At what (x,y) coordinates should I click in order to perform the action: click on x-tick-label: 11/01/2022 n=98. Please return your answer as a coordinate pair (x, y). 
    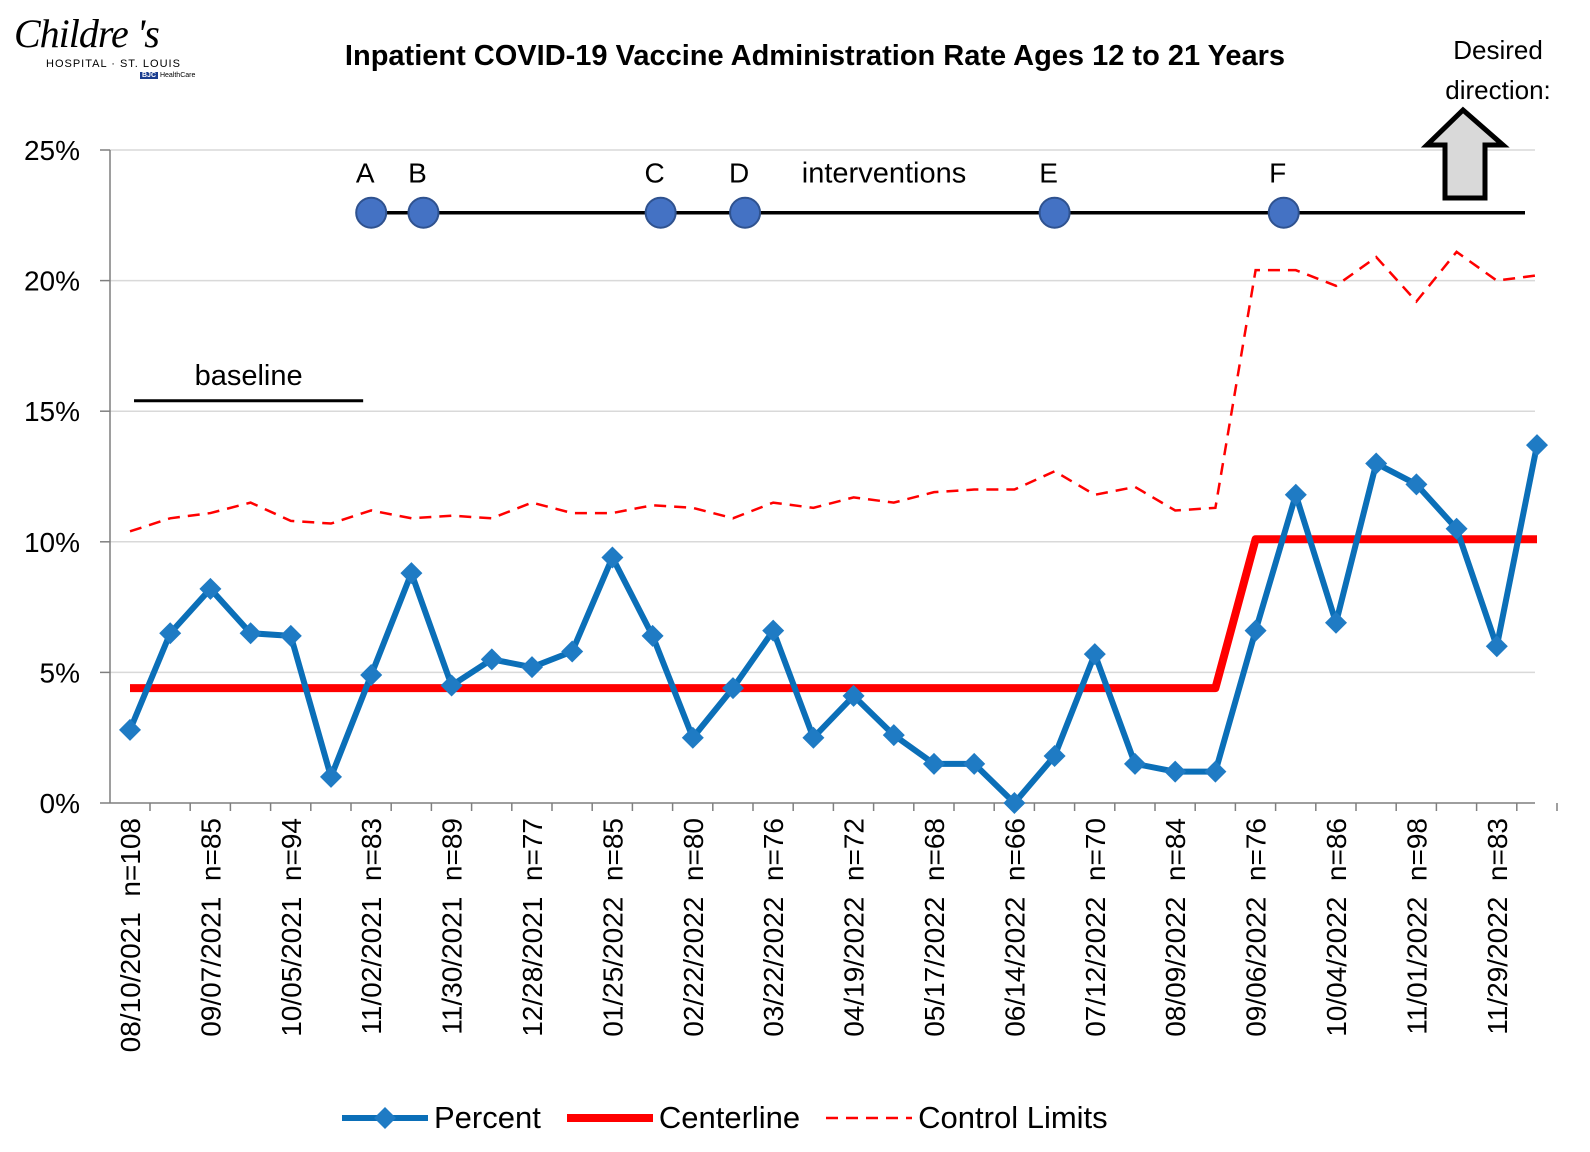
    Looking at the image, I should click on (1416, 926).